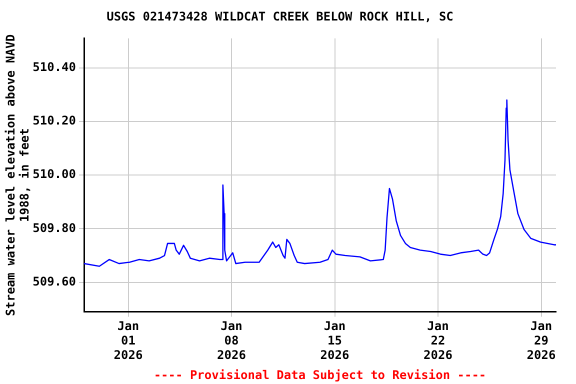 The height and width of the screenshot is (384, 576). What do you see at coordinates (335, 340) in the screenshot?
I see `x-tick-label: Jan 15 2026` at bounding box center [335, 340].